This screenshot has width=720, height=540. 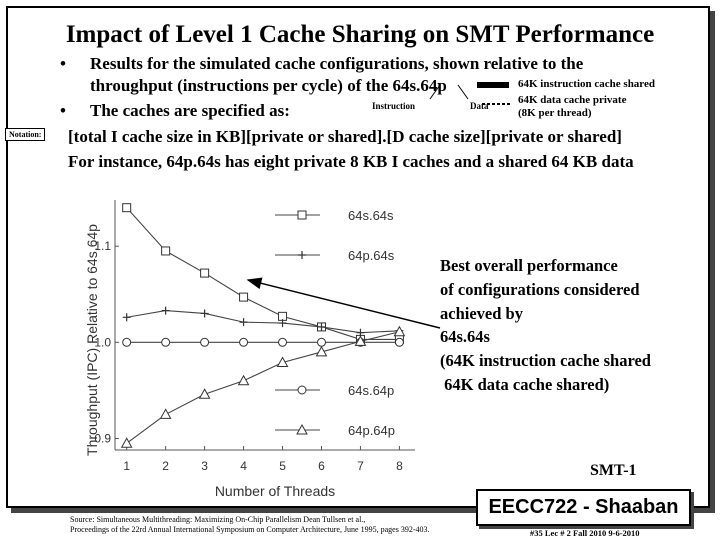 I want to click on callout-d-private: 64K data cache private, so click(x=572, y=100).